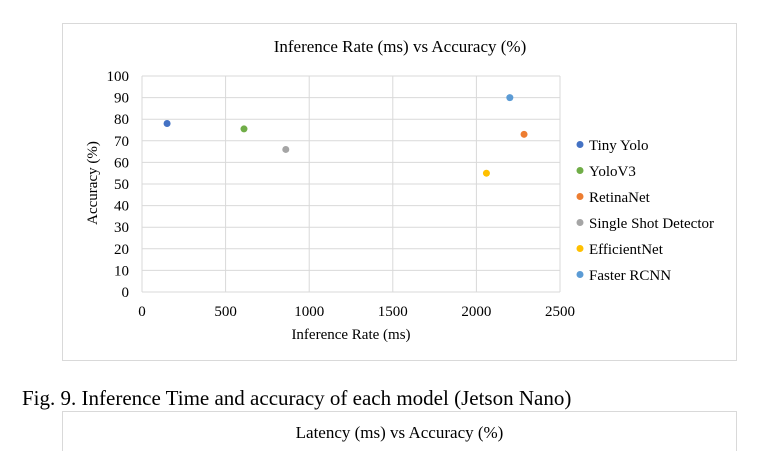  I want to click on x-tick-label: 500, so click(225, 312).